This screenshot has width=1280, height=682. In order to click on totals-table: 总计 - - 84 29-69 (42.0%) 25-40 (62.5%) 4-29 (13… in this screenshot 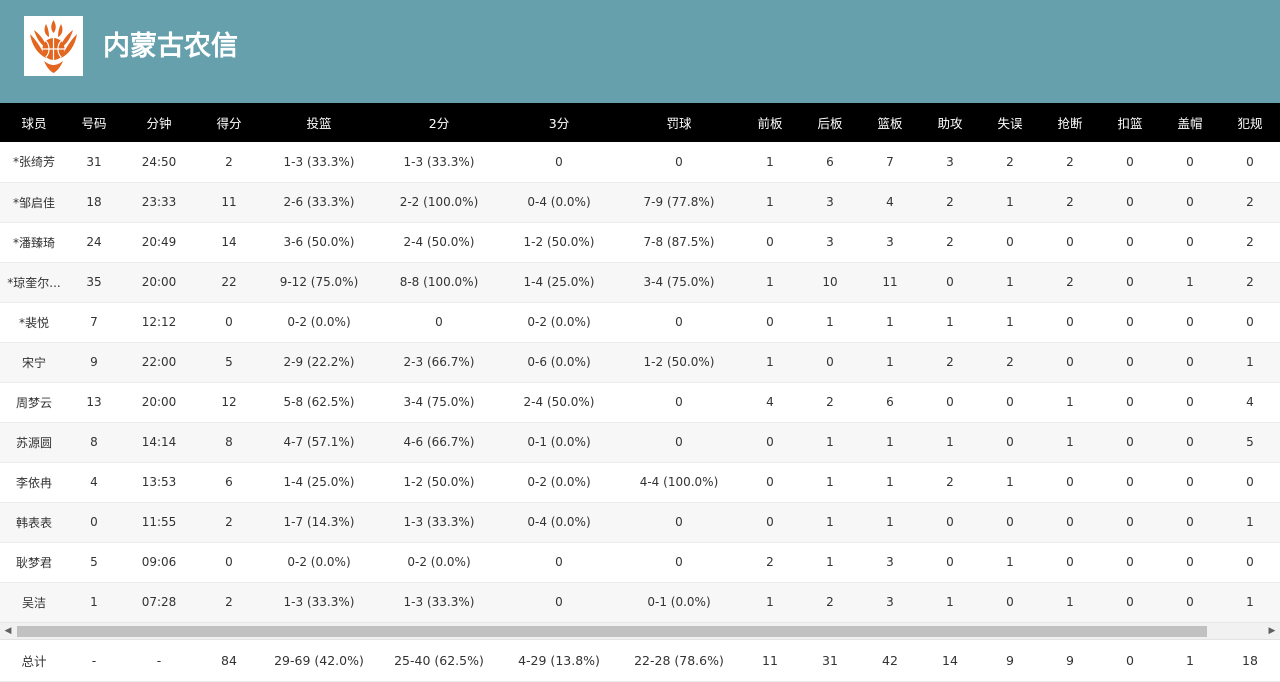, I will do `click(640, 661)`.